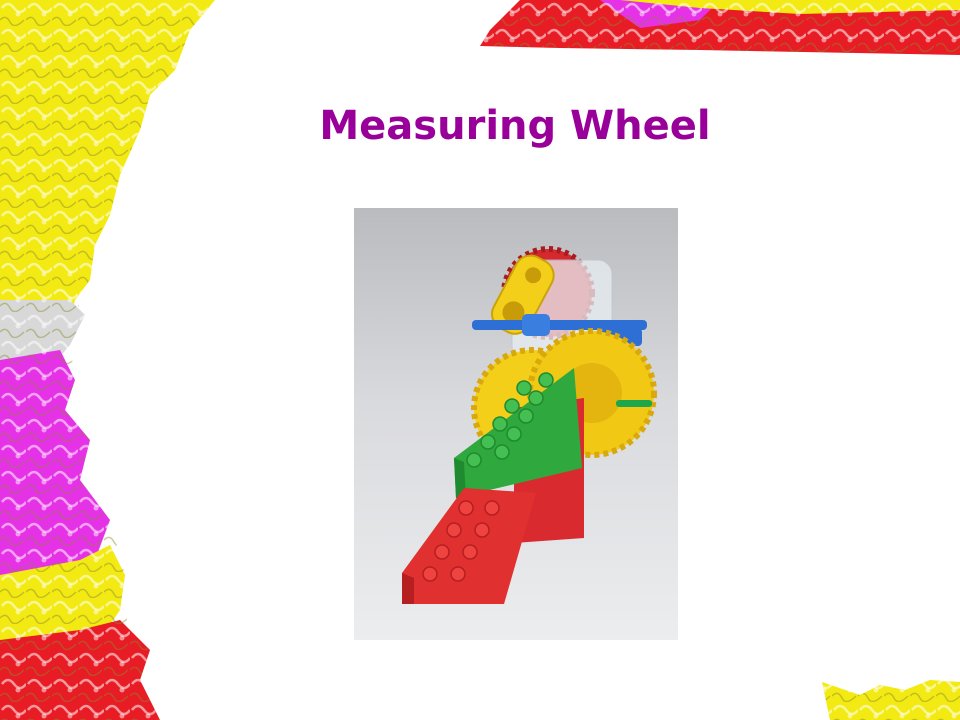 The width and height of the screenshot is (960, 720). What do you see at coordinates (510, 420) in the screenshot?
I see `green-brick-studs` at bounding box center [510, 420].